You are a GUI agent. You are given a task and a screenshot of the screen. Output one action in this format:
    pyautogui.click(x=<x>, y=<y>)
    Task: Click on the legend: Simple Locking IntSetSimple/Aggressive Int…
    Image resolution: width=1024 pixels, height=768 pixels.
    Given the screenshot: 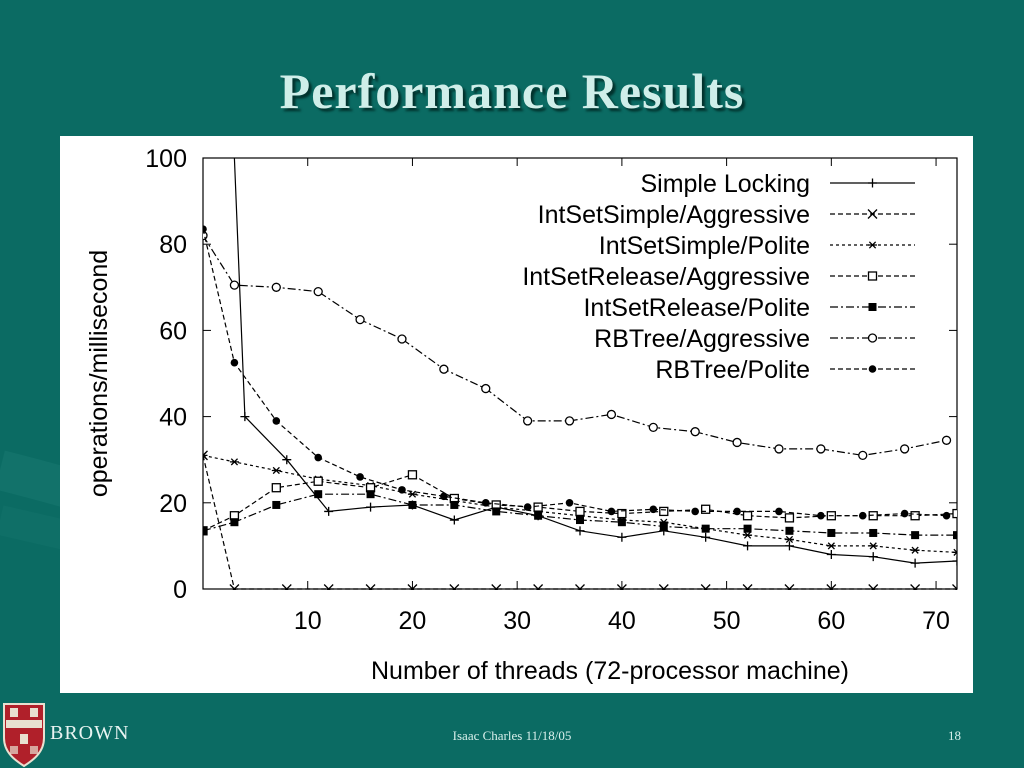 What is the action you would take?
    pyautogui.click(x=718, y=277)
    